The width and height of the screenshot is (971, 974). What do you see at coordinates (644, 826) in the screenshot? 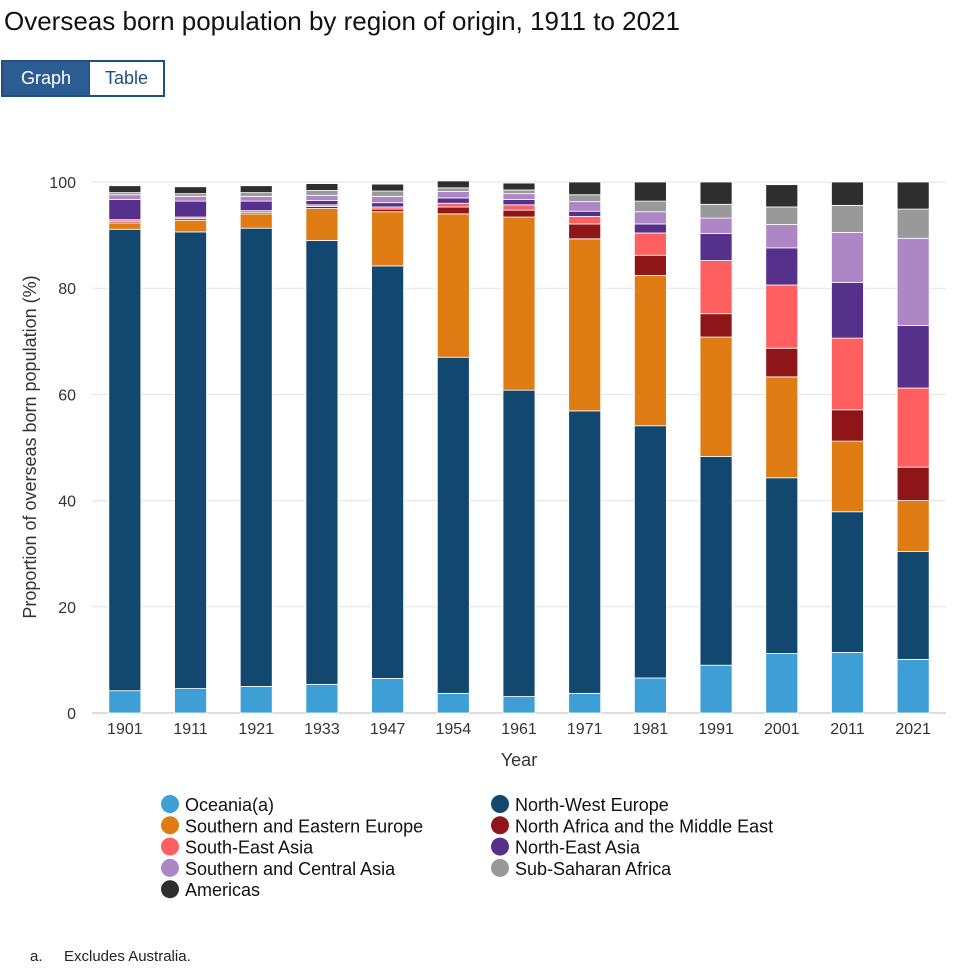
I see `legend-label: North Africa and the Middle East` at bounding box center [644, 826].